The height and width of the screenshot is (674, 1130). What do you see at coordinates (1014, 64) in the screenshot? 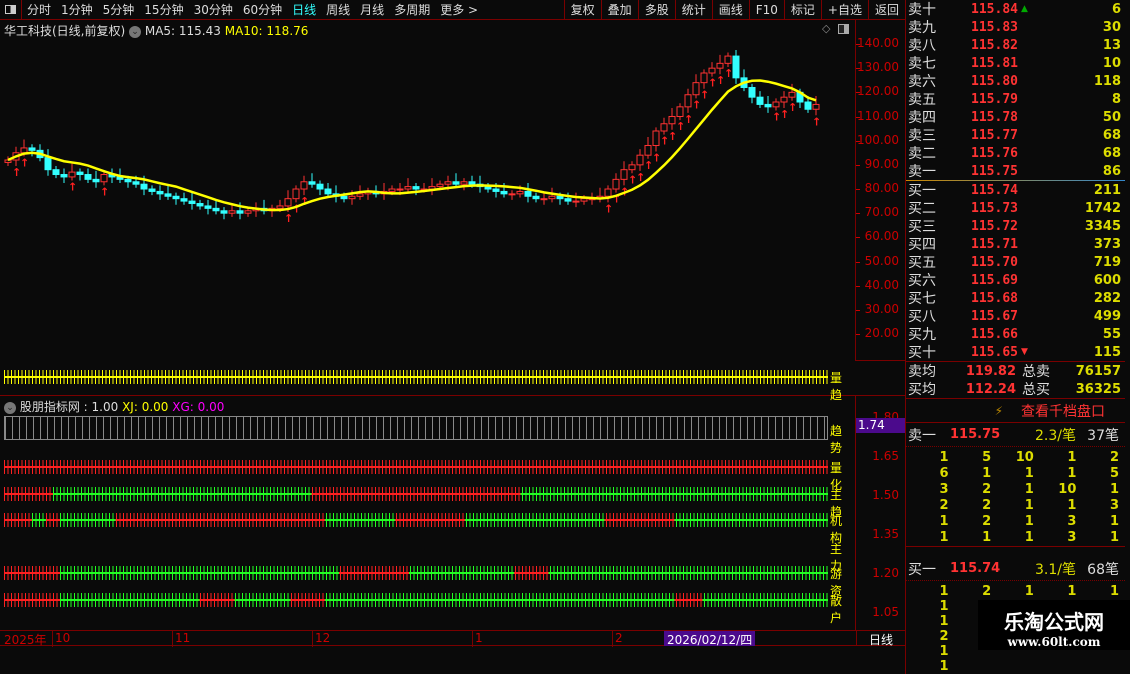
I see `ask-level: 卖七 115.81 10` at bounding box center [1014, 64].